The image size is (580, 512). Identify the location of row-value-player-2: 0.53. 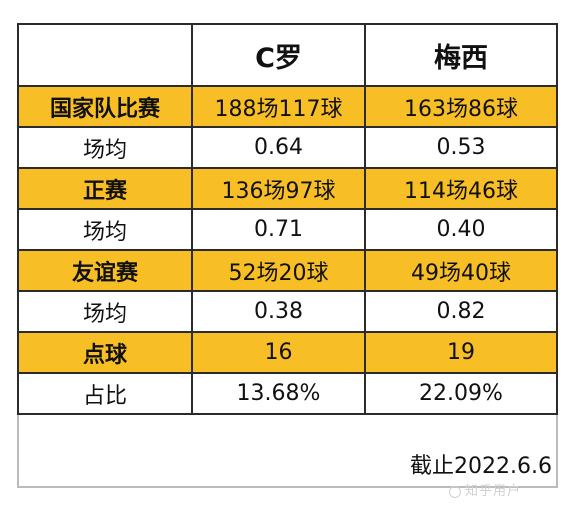
(461, 147).